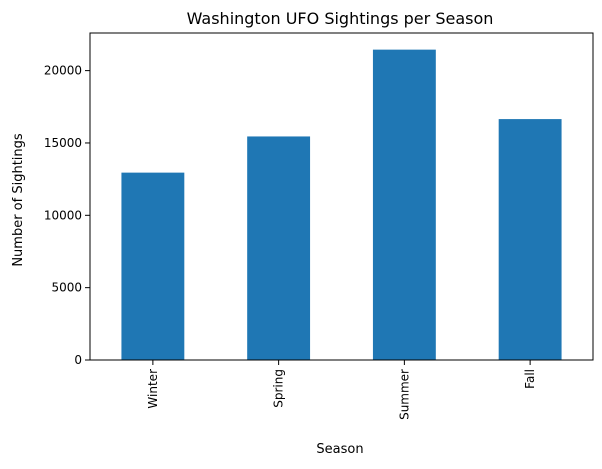  I want to click on x-tick-label: Winter, so click(153, 389).